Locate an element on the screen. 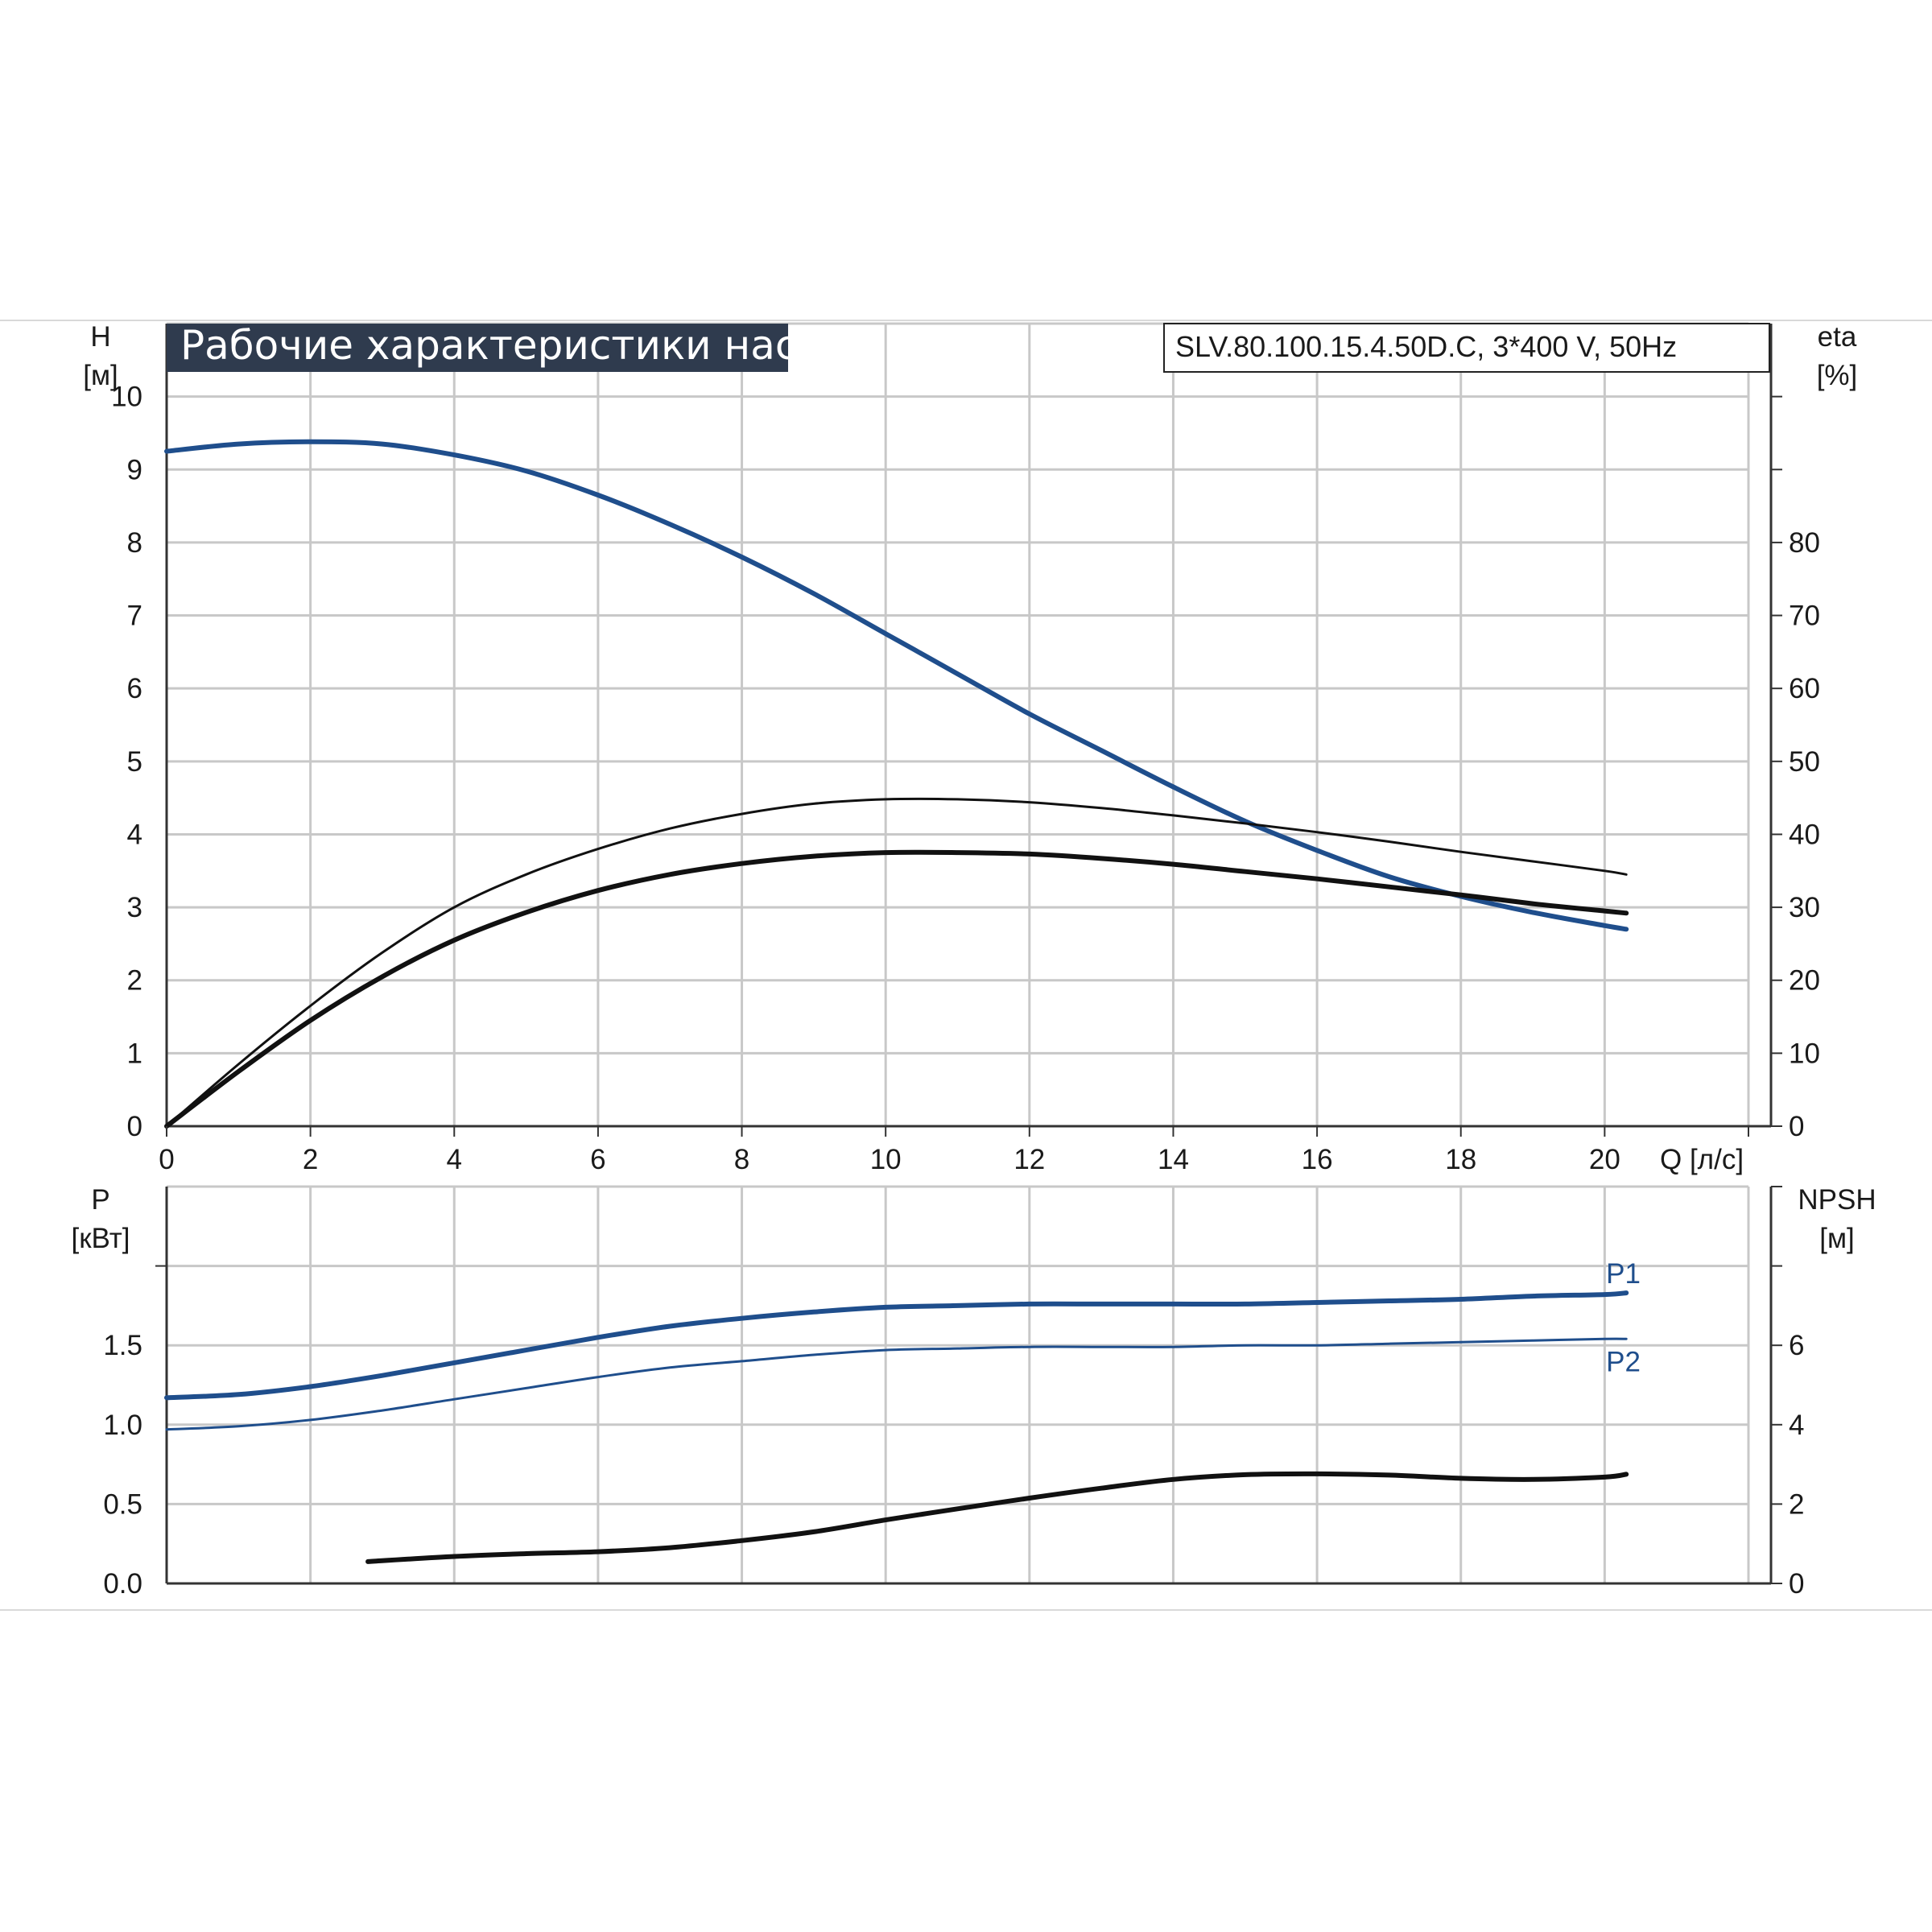  y-left-tick-label: 7 is located at coordinates (134, 616).